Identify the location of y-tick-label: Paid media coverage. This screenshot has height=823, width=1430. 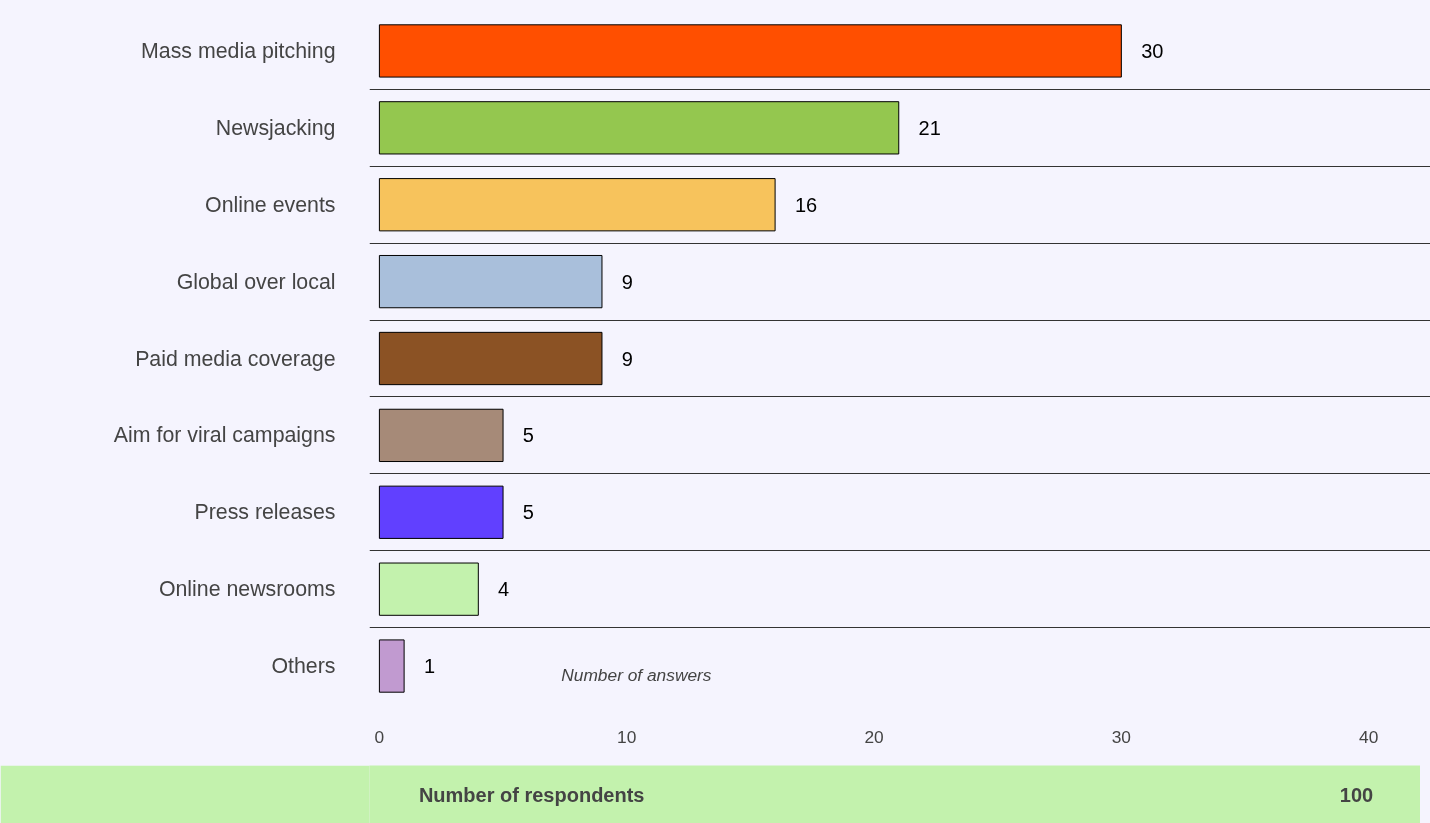
(235, 358).